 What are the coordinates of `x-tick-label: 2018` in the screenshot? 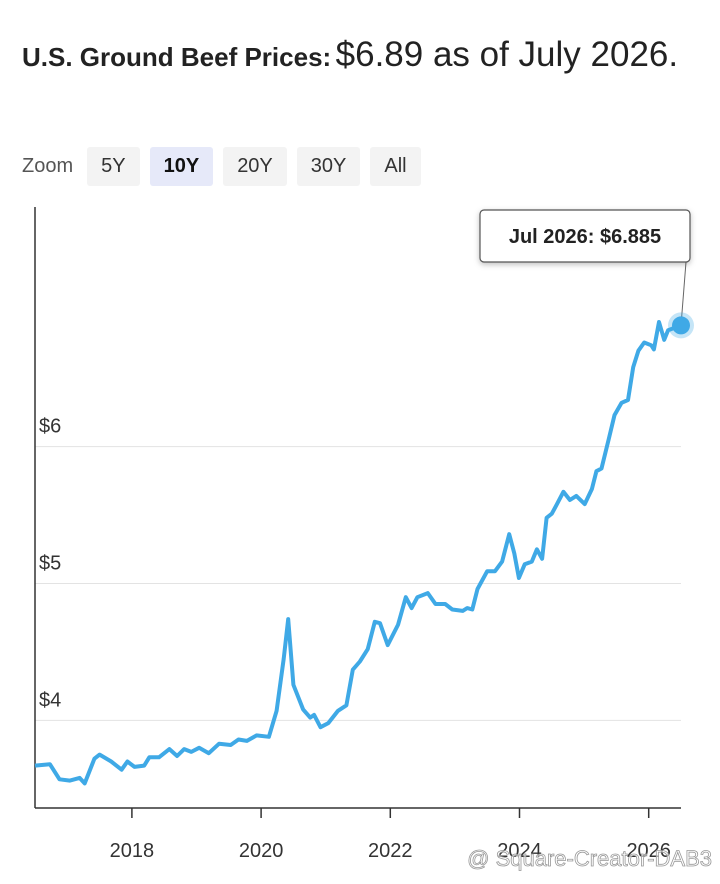 It's located at (132, 851).